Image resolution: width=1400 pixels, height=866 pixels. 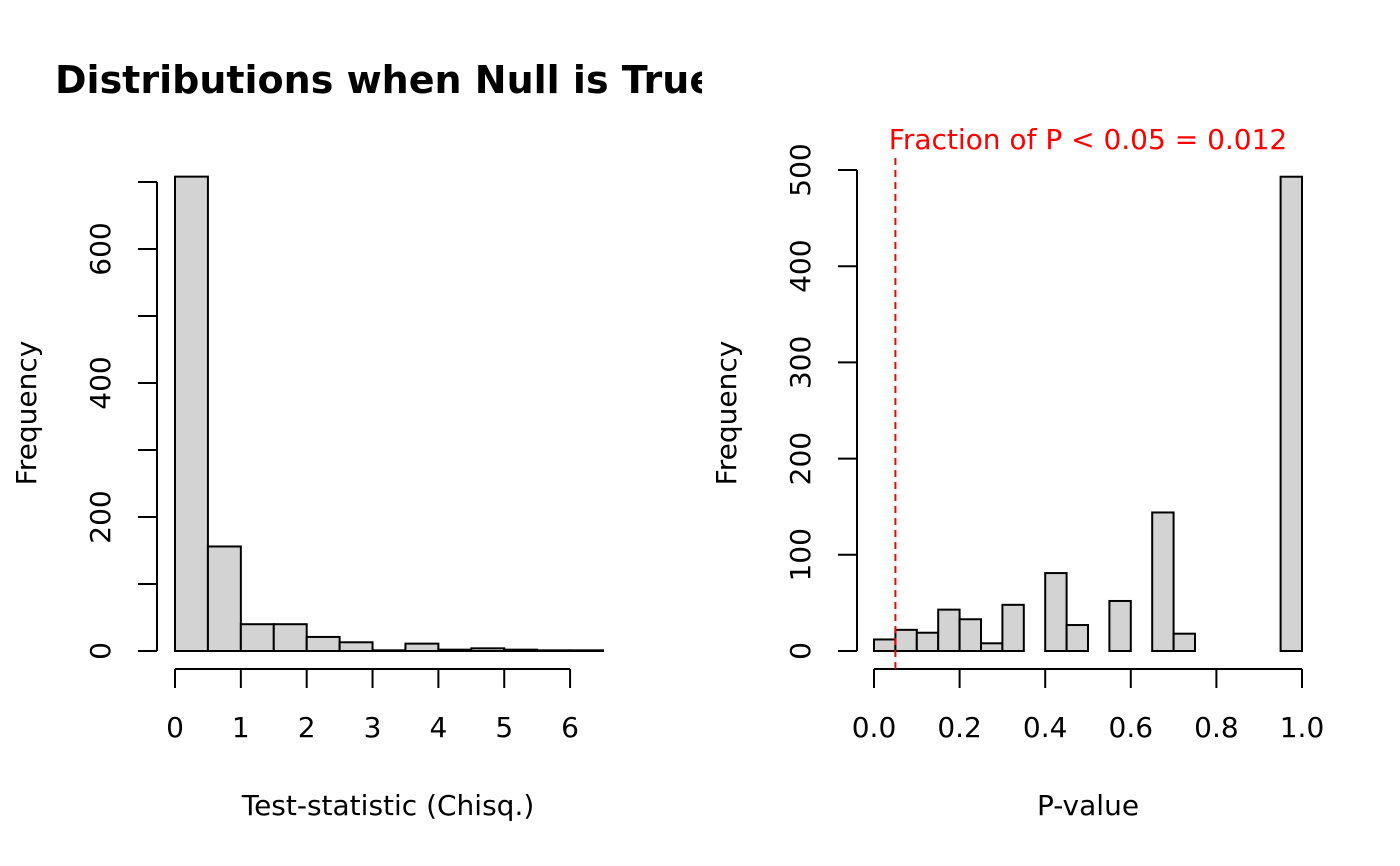 I want to click on y-tick-label: 100, so click(x=800, y=554).